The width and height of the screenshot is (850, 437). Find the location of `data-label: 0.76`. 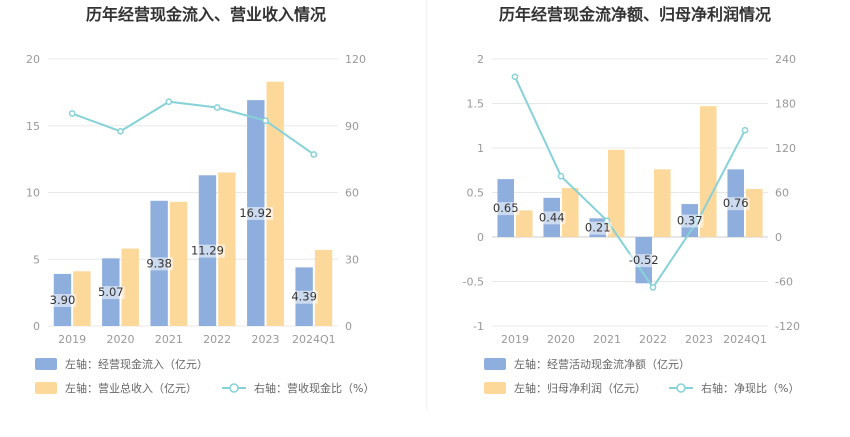

data-label: 0.76 is located at coordinates (736, 203).